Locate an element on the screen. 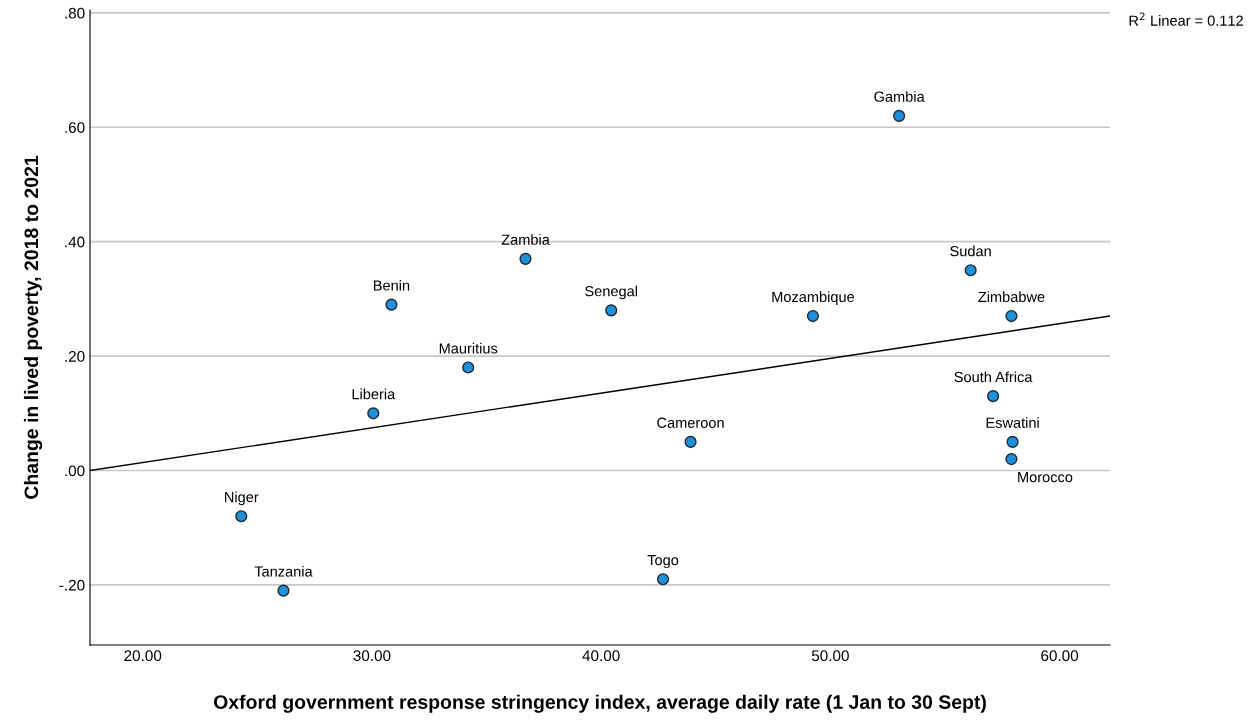 Image resolution: width=1250 pixels, height=722 pixels. annotation: Zambia is located at coordinates (525, 239).